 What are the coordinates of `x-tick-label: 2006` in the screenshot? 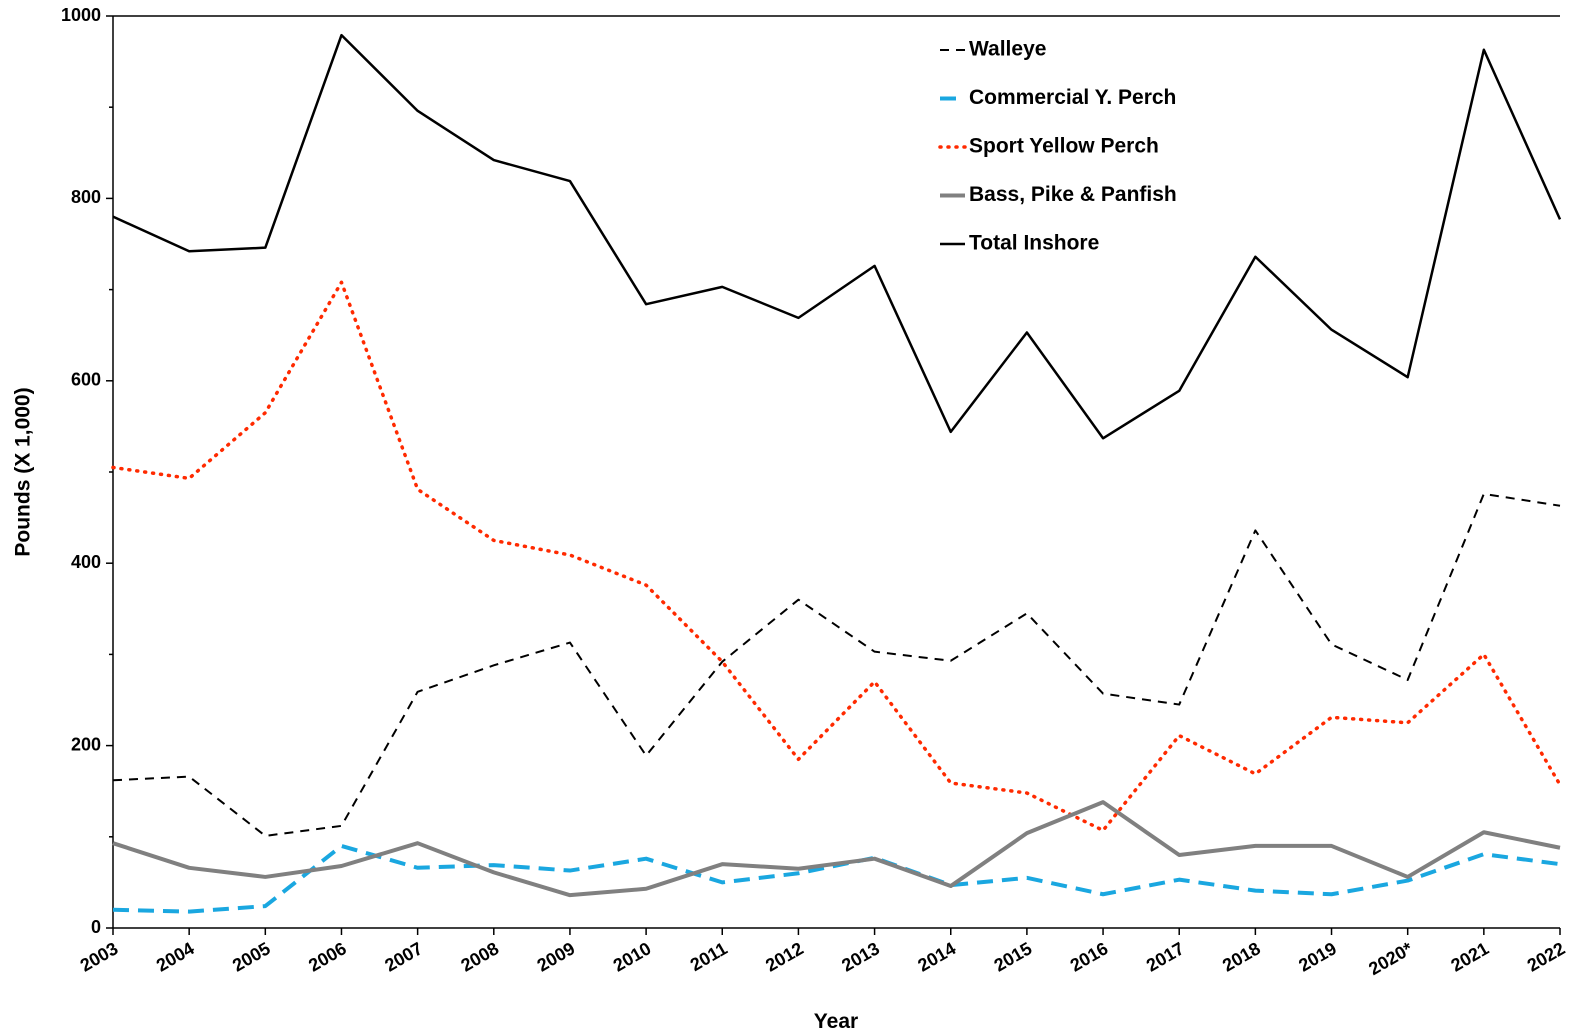 It's located at (327, 956).